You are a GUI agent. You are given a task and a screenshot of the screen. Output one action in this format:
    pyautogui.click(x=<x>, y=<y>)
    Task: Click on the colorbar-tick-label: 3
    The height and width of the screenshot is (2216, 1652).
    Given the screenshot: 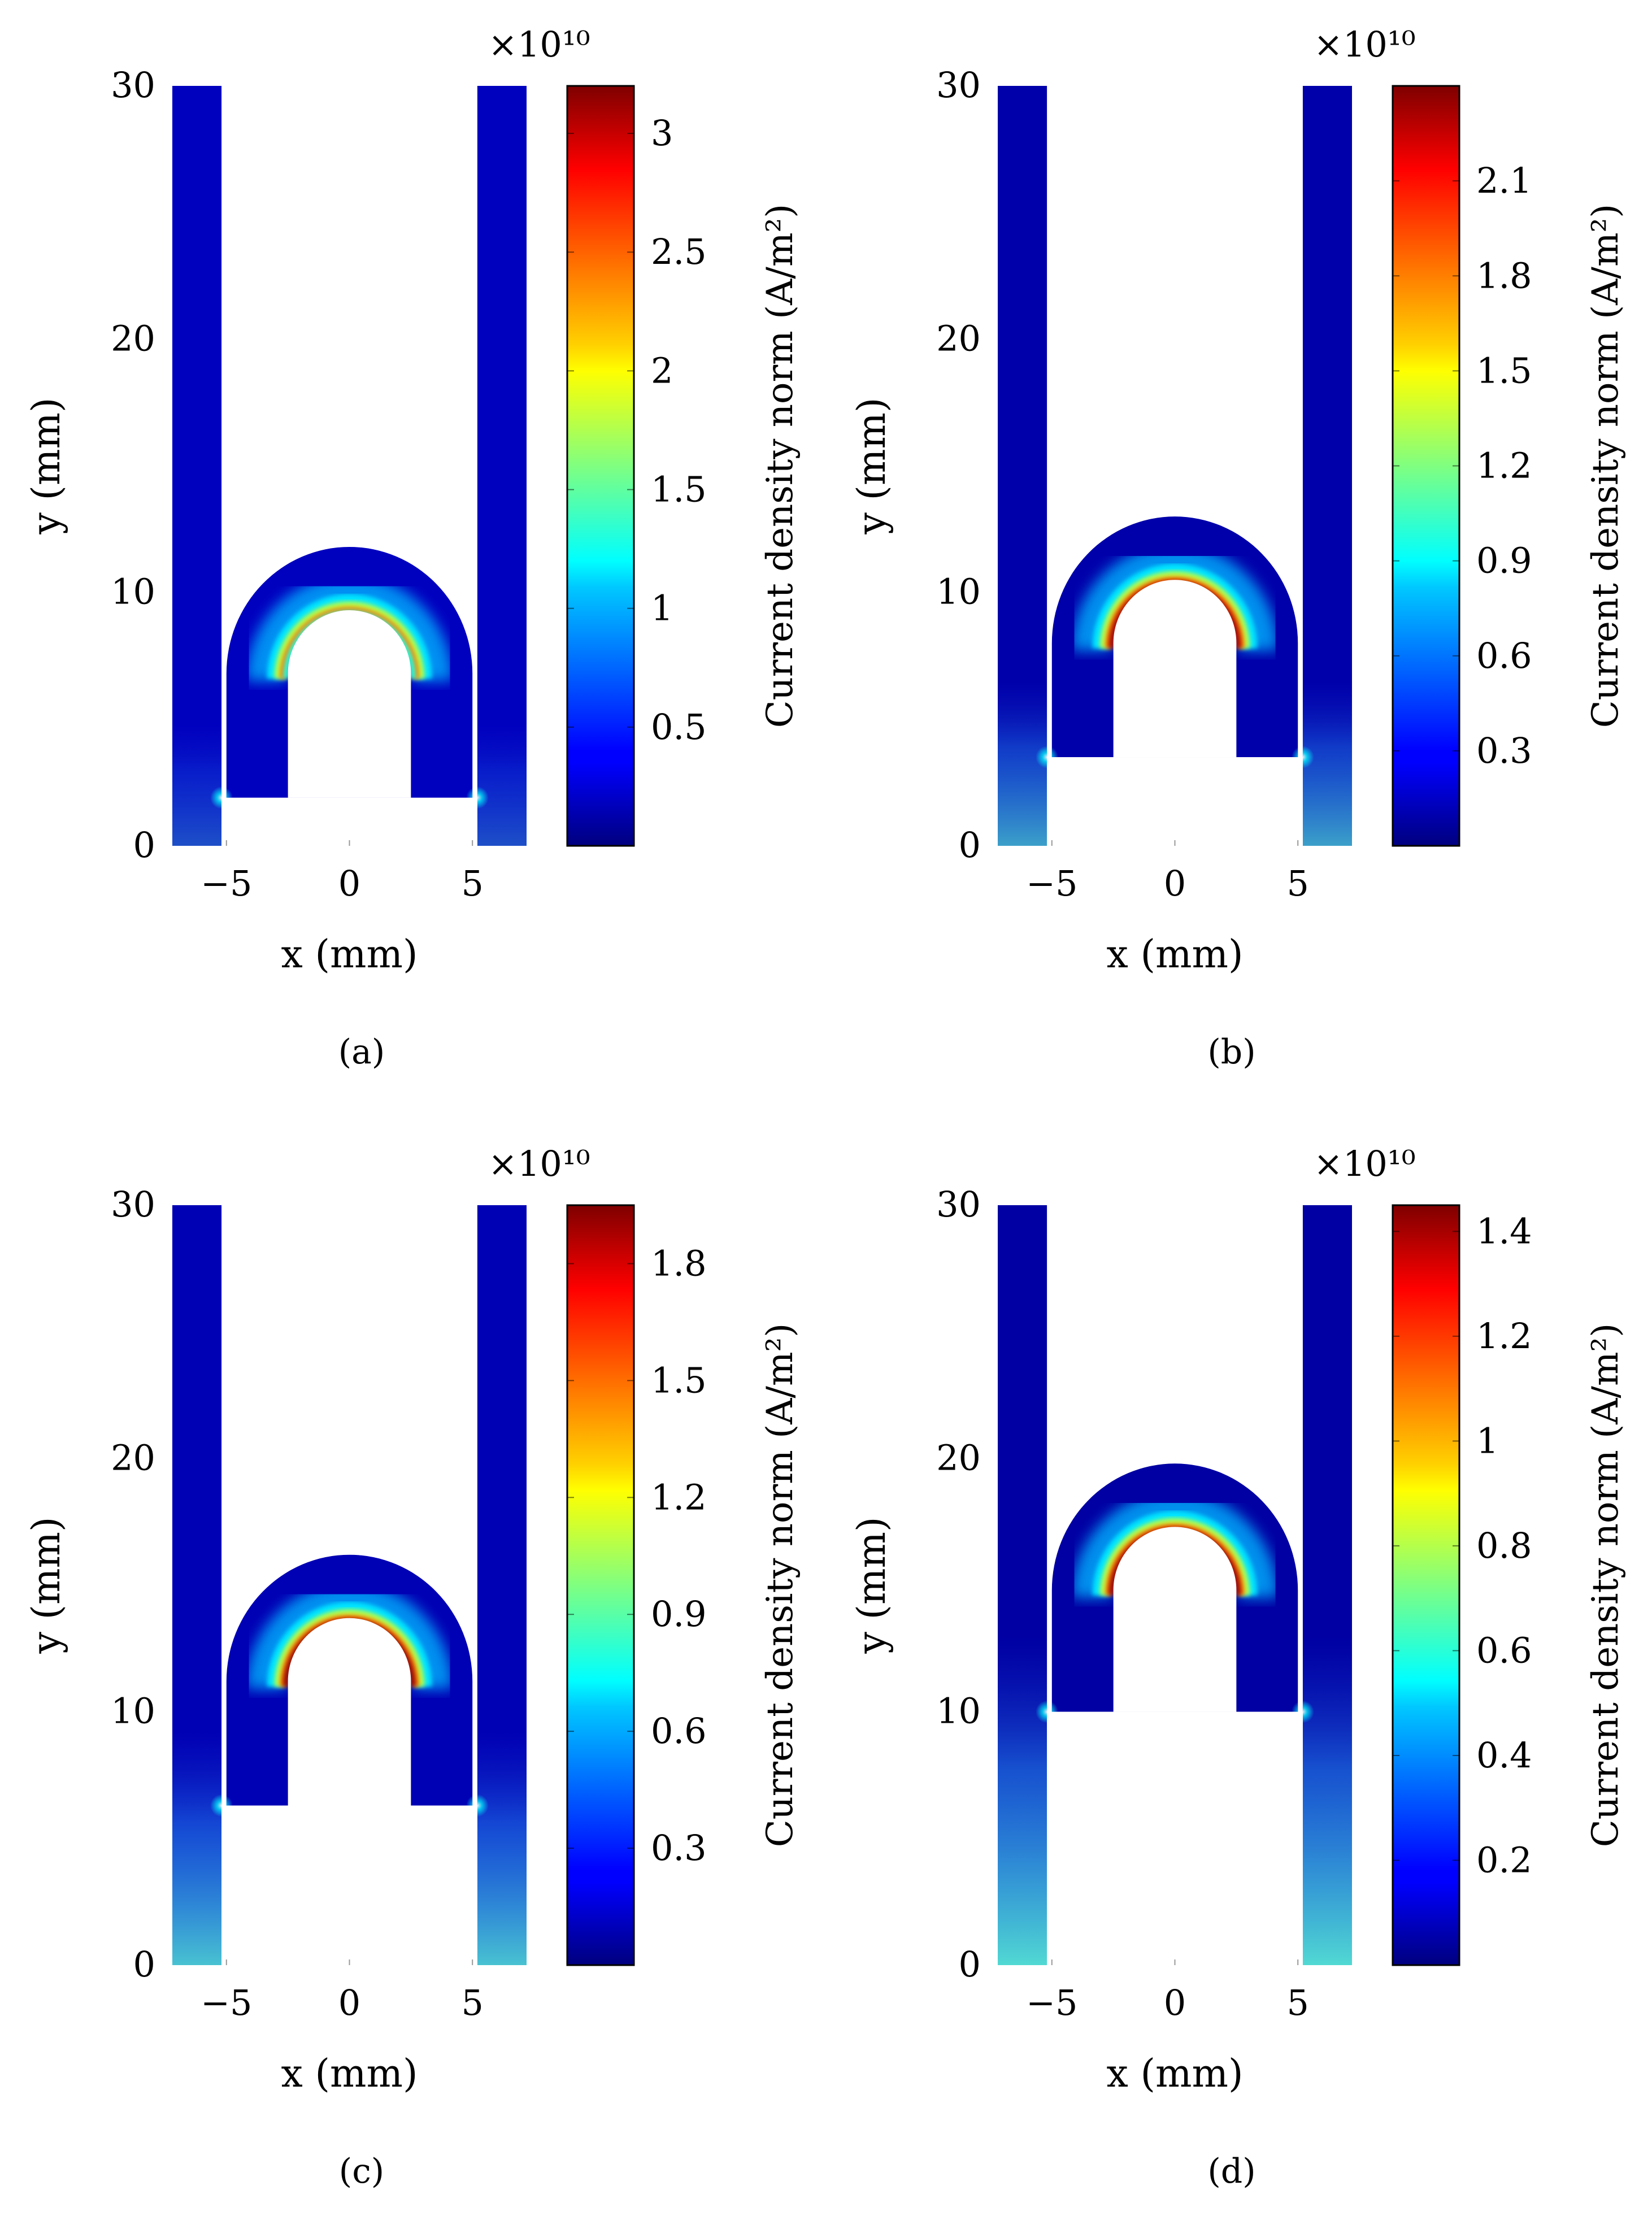 What is the action you would take?
    pyautogui.click(x=662, y=133)
    